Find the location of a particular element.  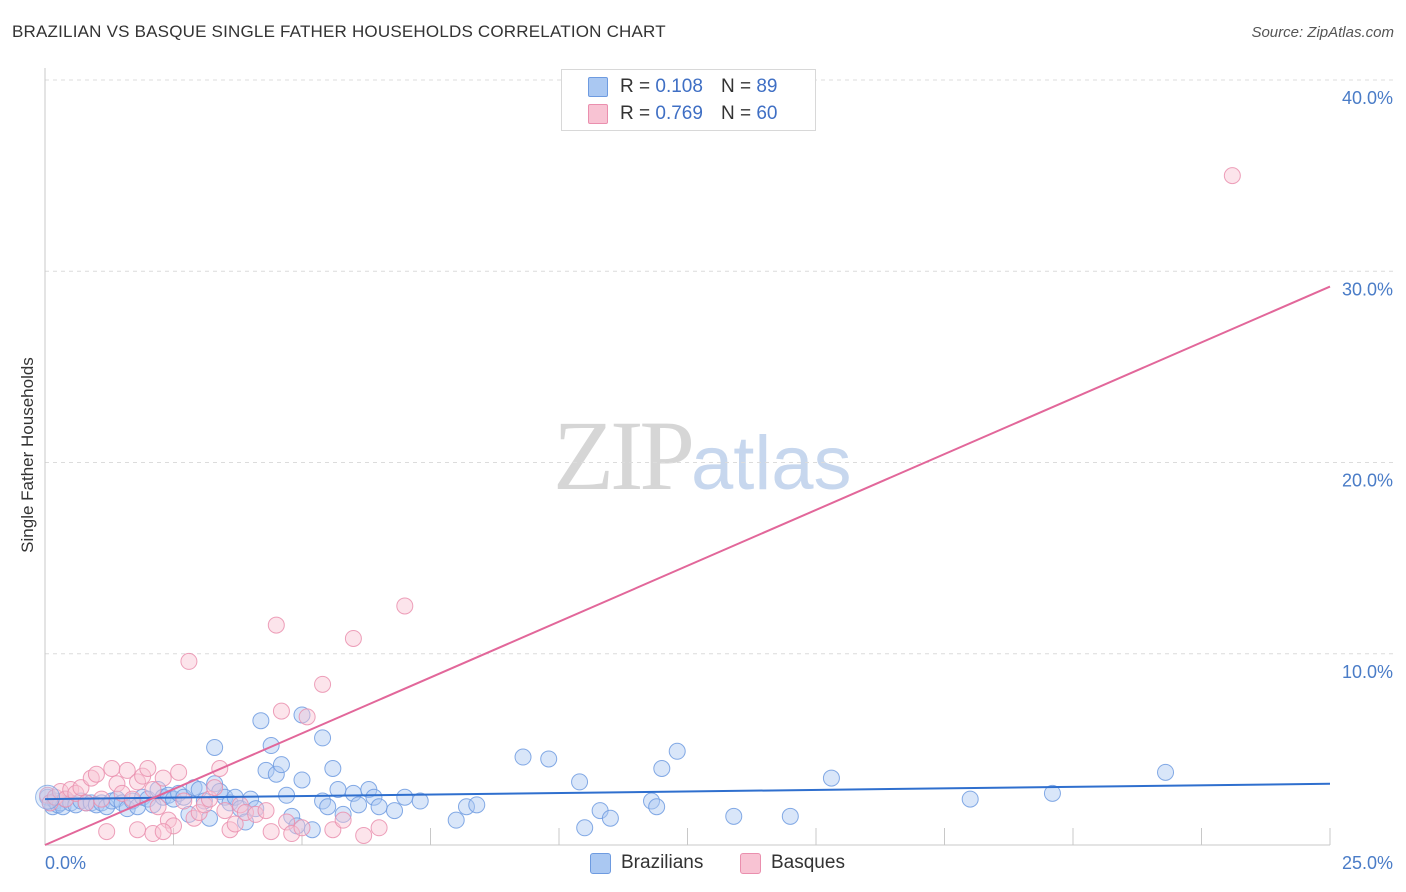

watermark: ZIPatlas is located at coordinates (702, 455).